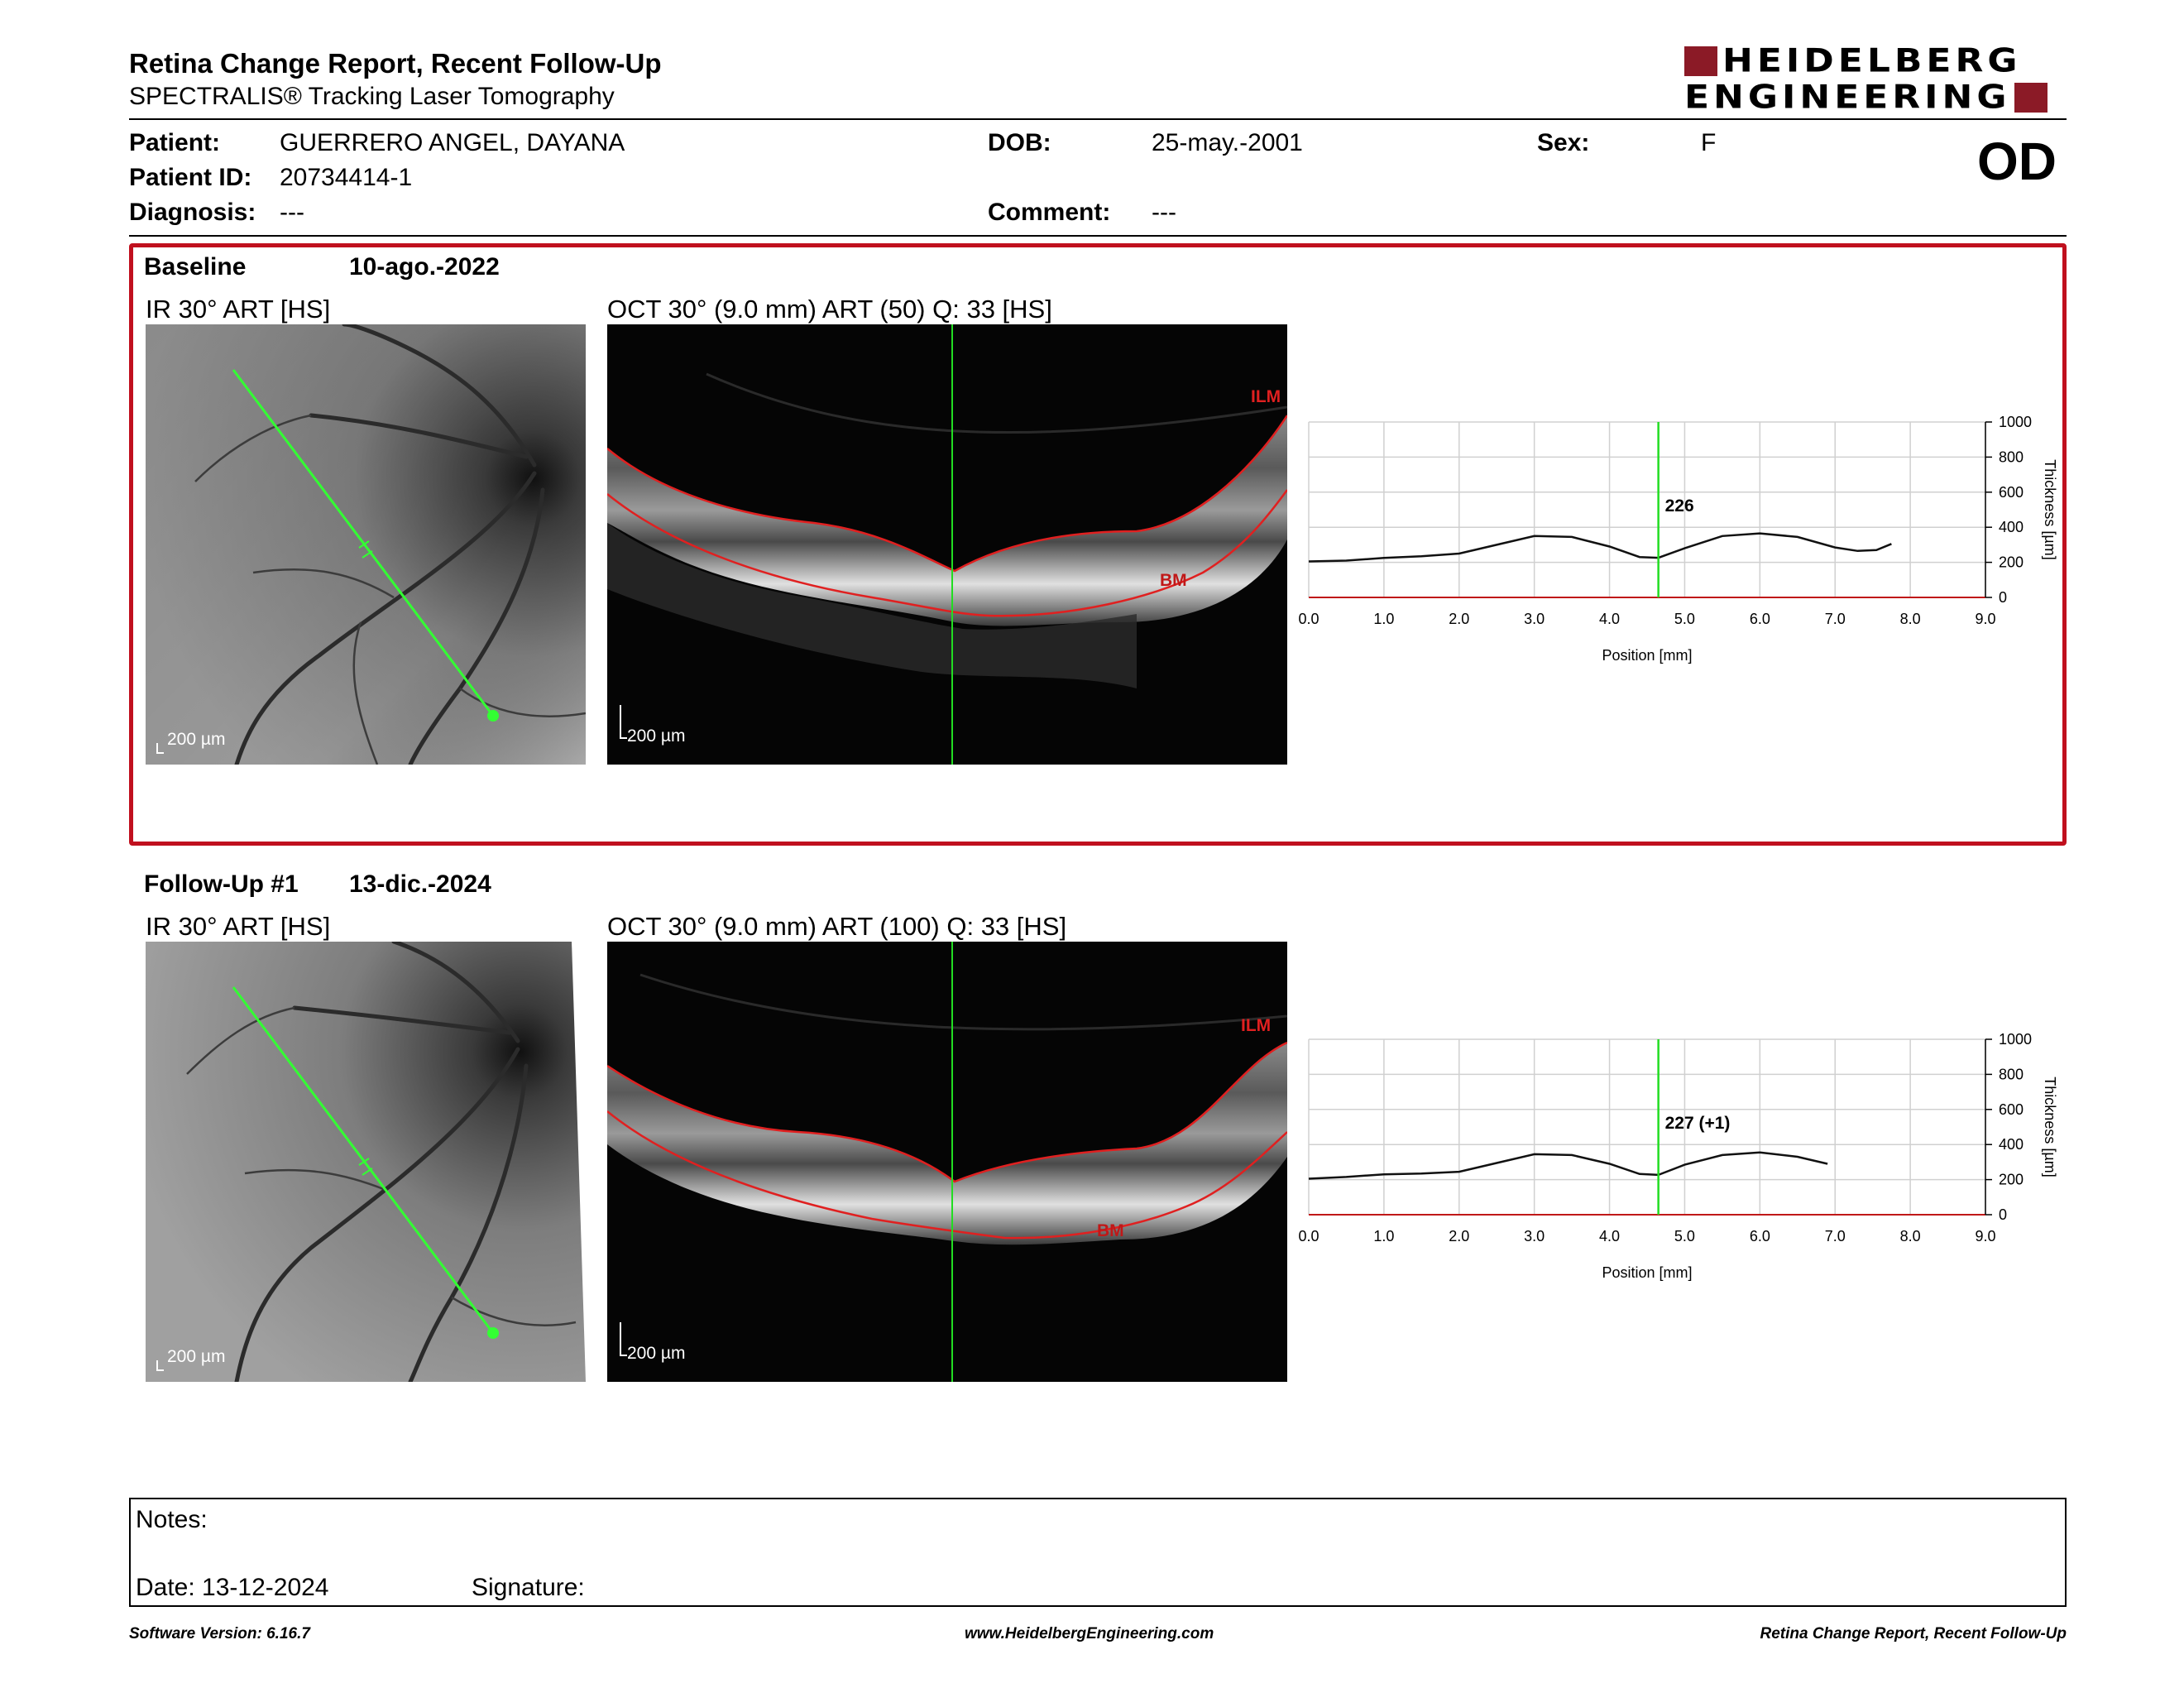 The width and height of the screenshot is (2184, 1688). What do you see at coordinates (192, 212) in the screenshot?
I see `diagnosis-label: Diagnosis:` at bounding box center [192, 212].